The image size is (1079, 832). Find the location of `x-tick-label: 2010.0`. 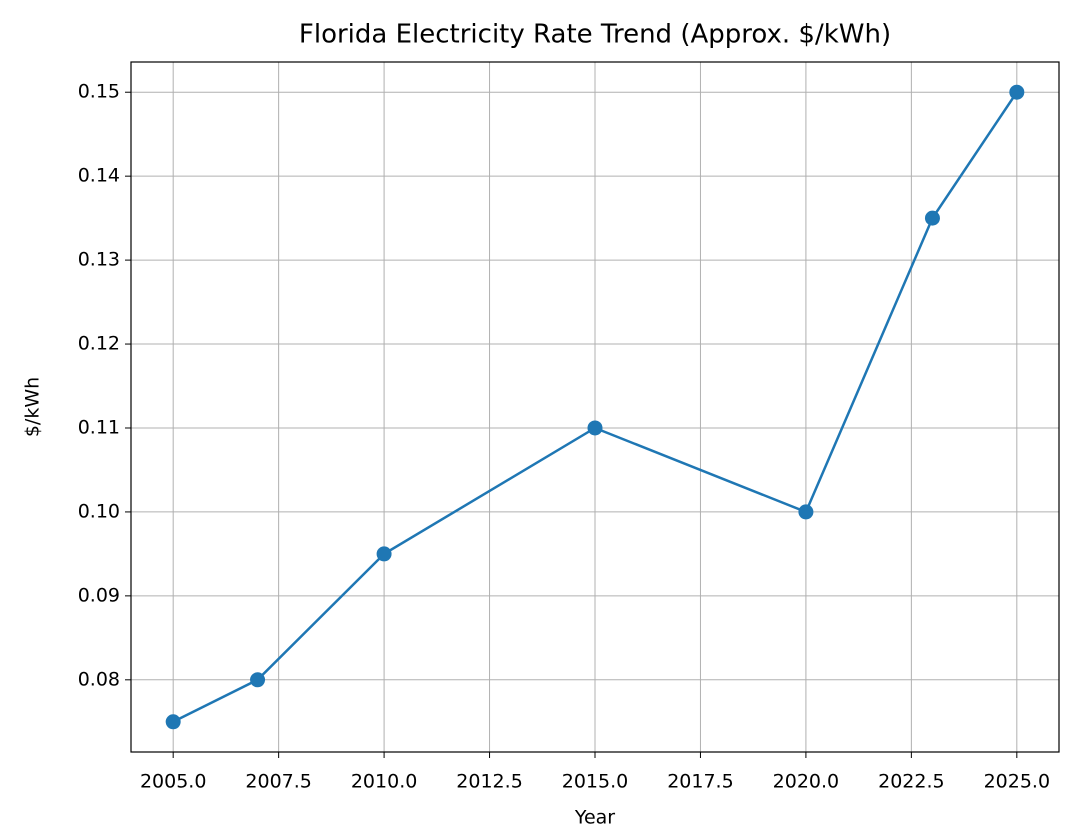

x-tick-label: 2010.0 is located at coordinates (384, 782).